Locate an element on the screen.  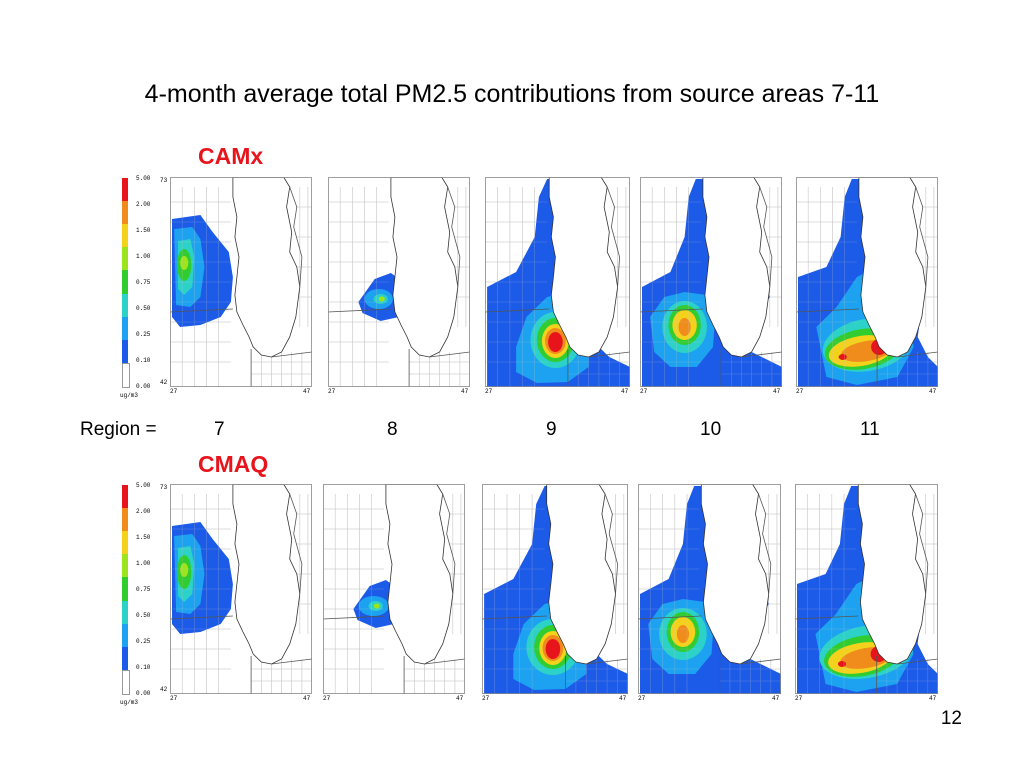
map-panel-camx-region-10: 27 47 is located at coordinates (711, 287).